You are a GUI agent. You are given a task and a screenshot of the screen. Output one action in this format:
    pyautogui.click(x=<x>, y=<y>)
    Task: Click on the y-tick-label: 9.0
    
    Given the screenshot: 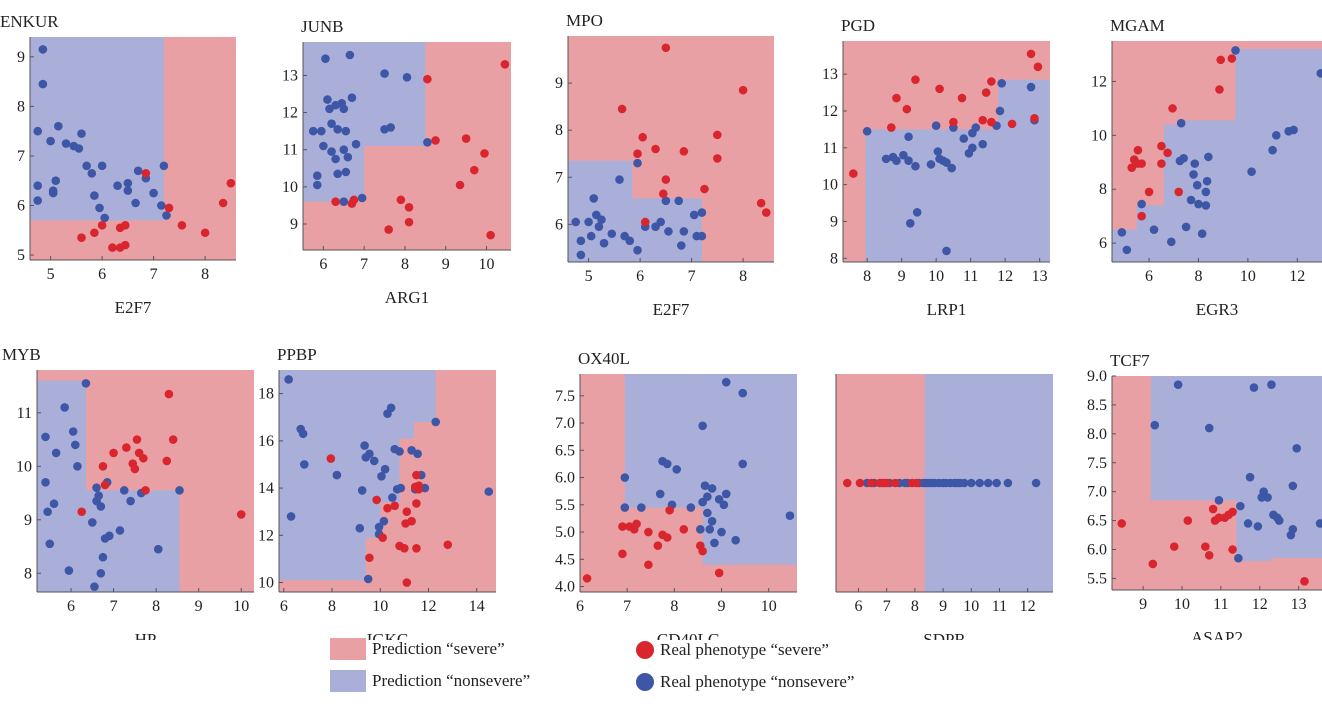 What is the action you would take?
    pyautogui.click(x=1097, y=376)
    